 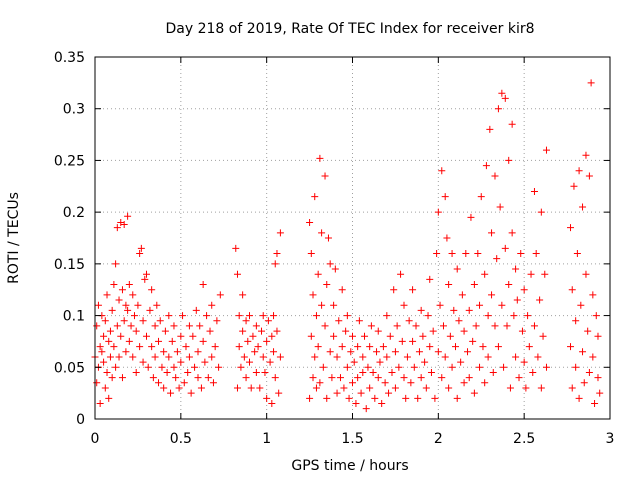 What do you see at coordinates (69, 368) in the screenshot?
I see `y-tick-label: 0.05` at bounding box center [69, 368].